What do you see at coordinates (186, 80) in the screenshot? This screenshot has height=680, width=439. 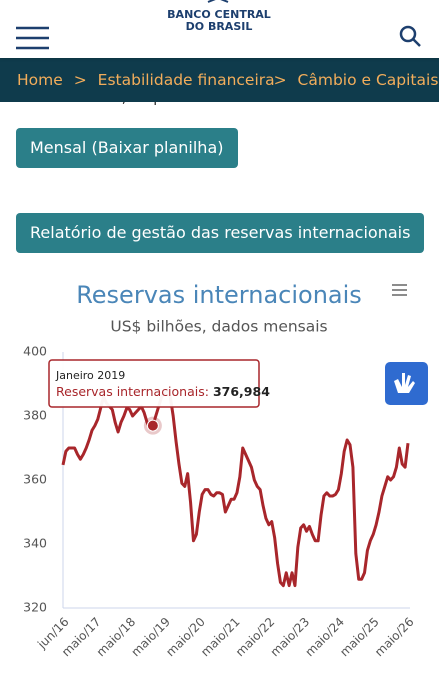 I see `breadcrumb-link: Estabilidade financeira` at bounding box center [186, 80].